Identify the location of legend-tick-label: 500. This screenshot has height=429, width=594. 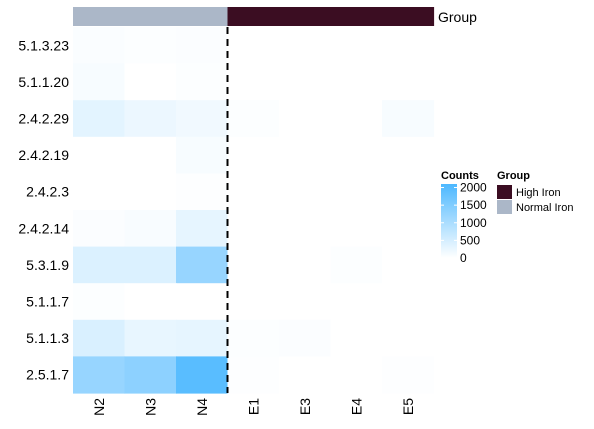
(470, 240).